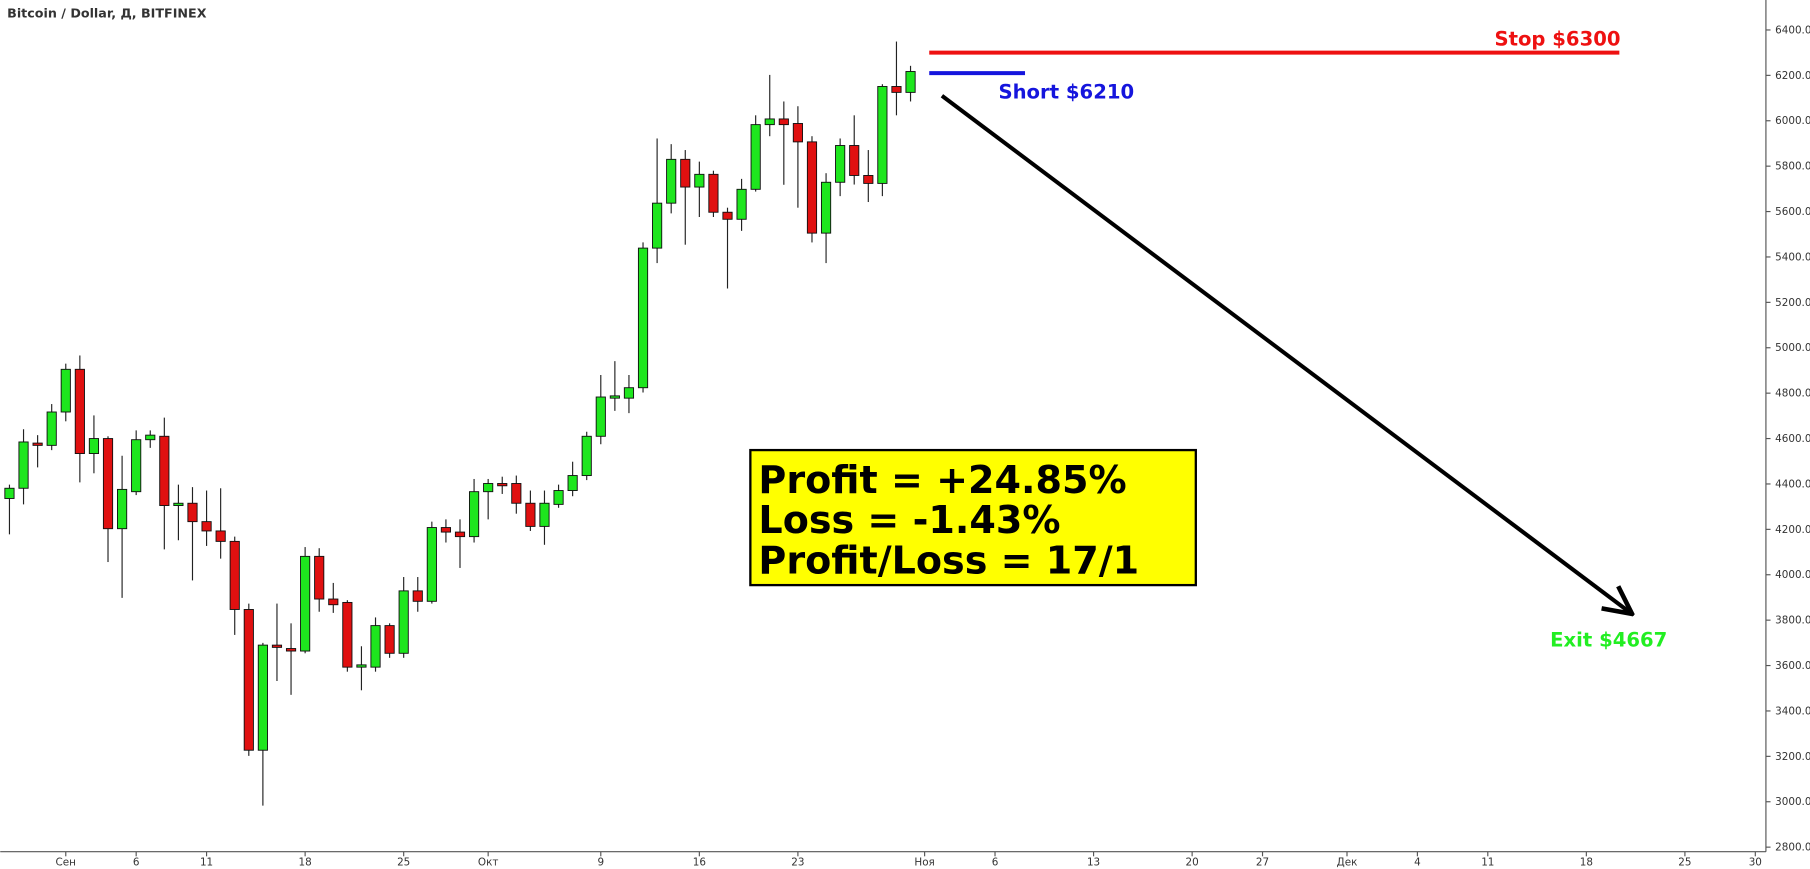  Describe the element at coordinates (797, 863) in the screenshot. I see `x-tick-label: 23` at that location.